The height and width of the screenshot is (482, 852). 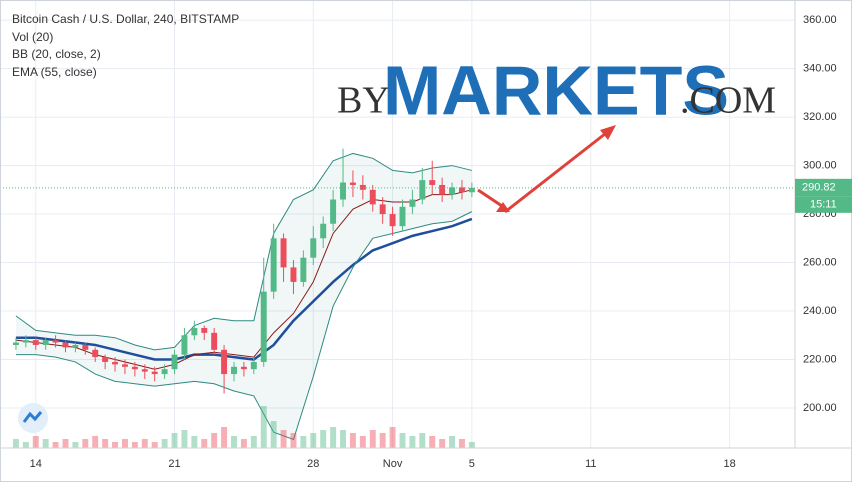 What do you see at coordinates (472, 464) in the screenshot?
I see `x-tick-label: 5` at bounding box center [472, 464].